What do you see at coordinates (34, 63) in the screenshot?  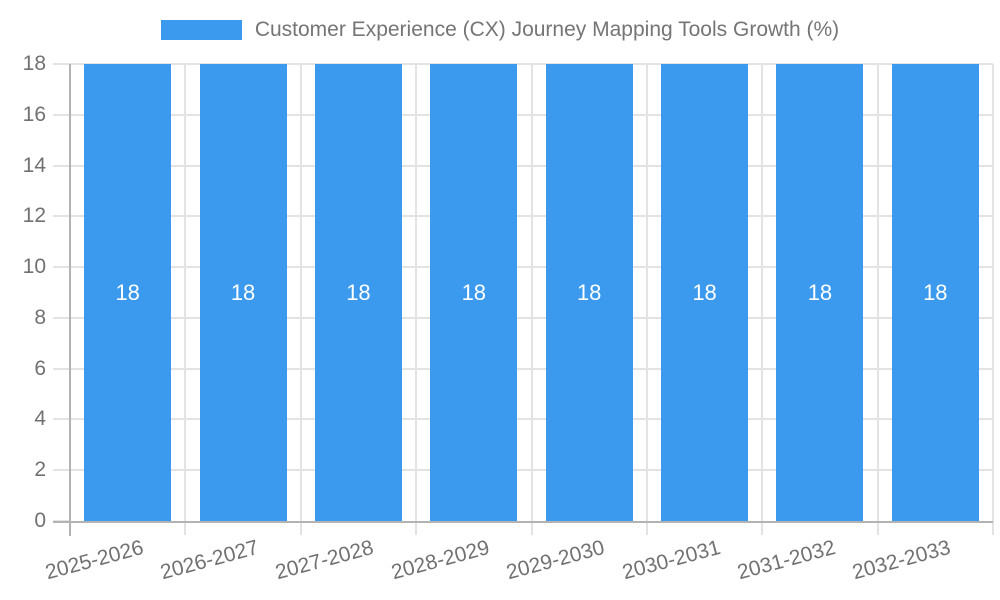 I see `y-axis-label: 18` at bounding box center [34, 63].